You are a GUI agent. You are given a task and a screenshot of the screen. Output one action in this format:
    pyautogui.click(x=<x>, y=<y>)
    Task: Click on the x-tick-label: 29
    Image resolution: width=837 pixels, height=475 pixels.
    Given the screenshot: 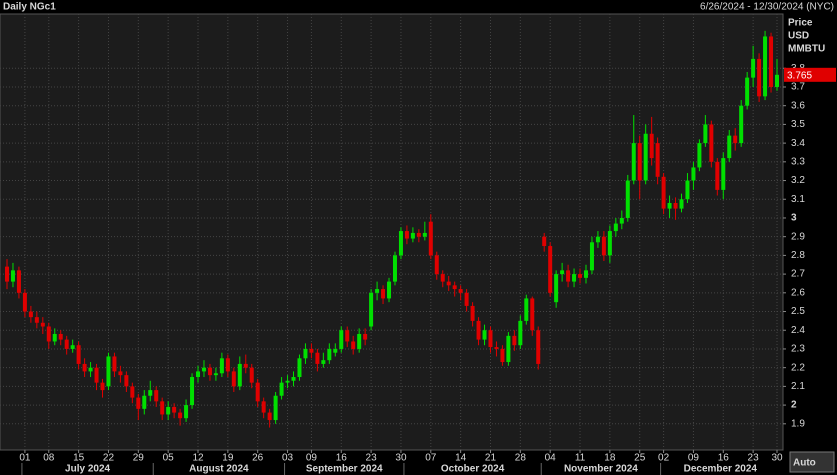 What is the action you would take?
    pyautogui.click(x=139, y=458)
    